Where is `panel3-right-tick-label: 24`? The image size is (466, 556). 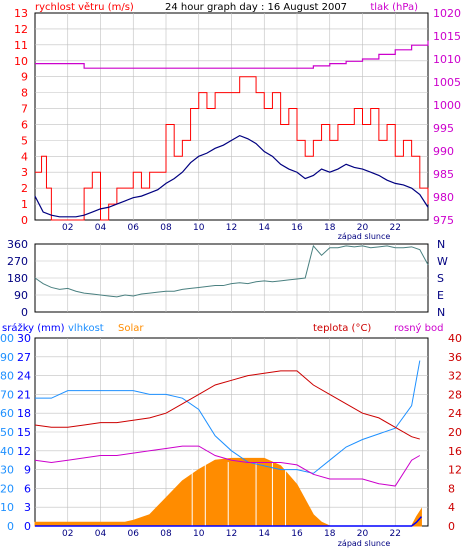
panel3-right-tick-label: 24 is located at coordinates (455, 413).